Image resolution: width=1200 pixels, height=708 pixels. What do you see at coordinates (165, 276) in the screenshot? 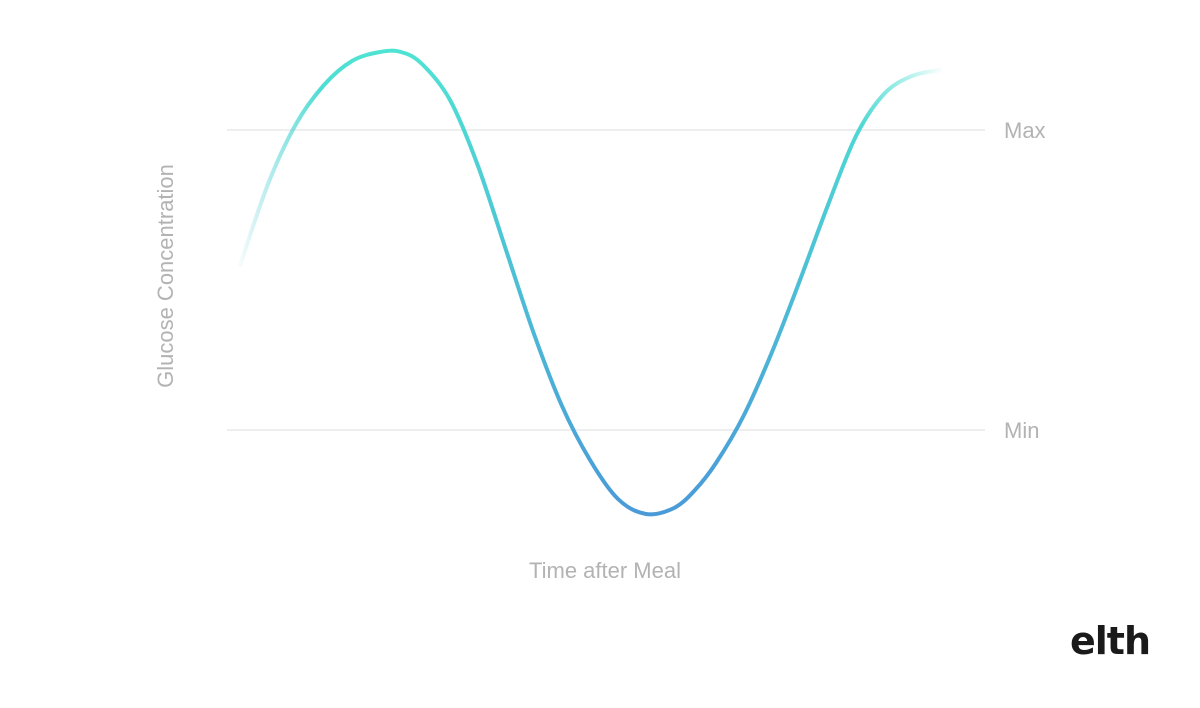
I see `y-axis-label: Glucose Concentration` at bounding box center [165, 276].